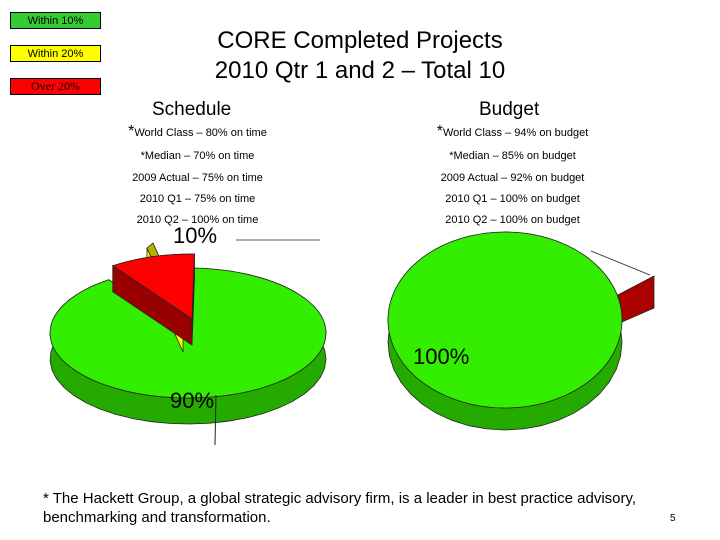  Describe the element at coordinates (360, 40) in the screenshot. I see `slide-title-line1: CORE Completed Projects` at that location.